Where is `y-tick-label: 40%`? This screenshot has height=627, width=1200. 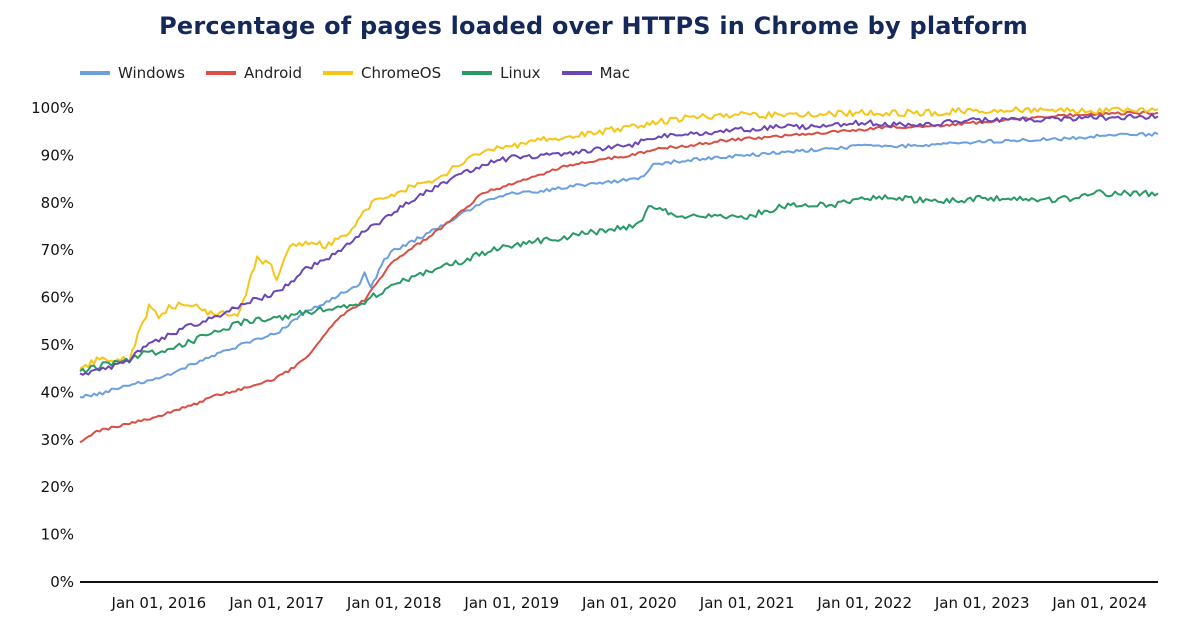 y-tick-label: 40% is located at coordinates (57, 392).